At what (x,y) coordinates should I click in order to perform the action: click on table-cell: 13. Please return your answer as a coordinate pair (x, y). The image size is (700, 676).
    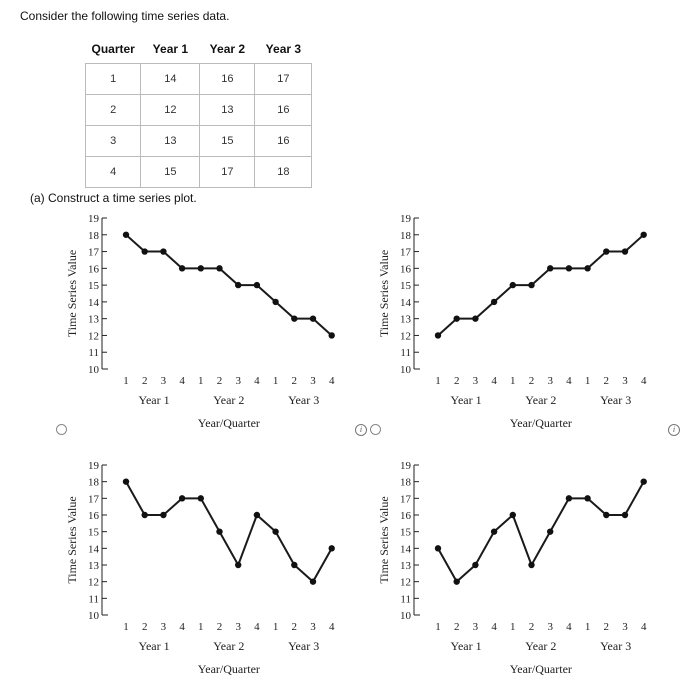
    Looking at the image, I should click on (227, 110).